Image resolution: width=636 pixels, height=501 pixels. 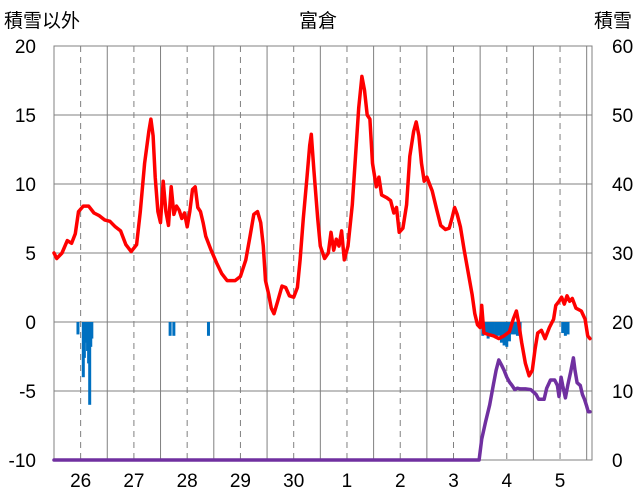 I want to click on x-tick-label: 4, so click(x=506, y=481).